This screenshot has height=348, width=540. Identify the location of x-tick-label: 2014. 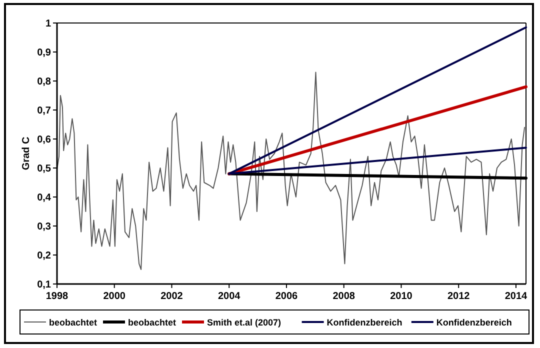
(516, 296).